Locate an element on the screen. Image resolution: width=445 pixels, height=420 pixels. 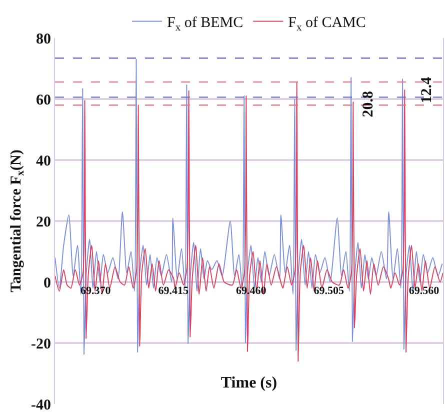
legend-label: F$_{x}$ of BEMC is located at coordinates (205, 24).